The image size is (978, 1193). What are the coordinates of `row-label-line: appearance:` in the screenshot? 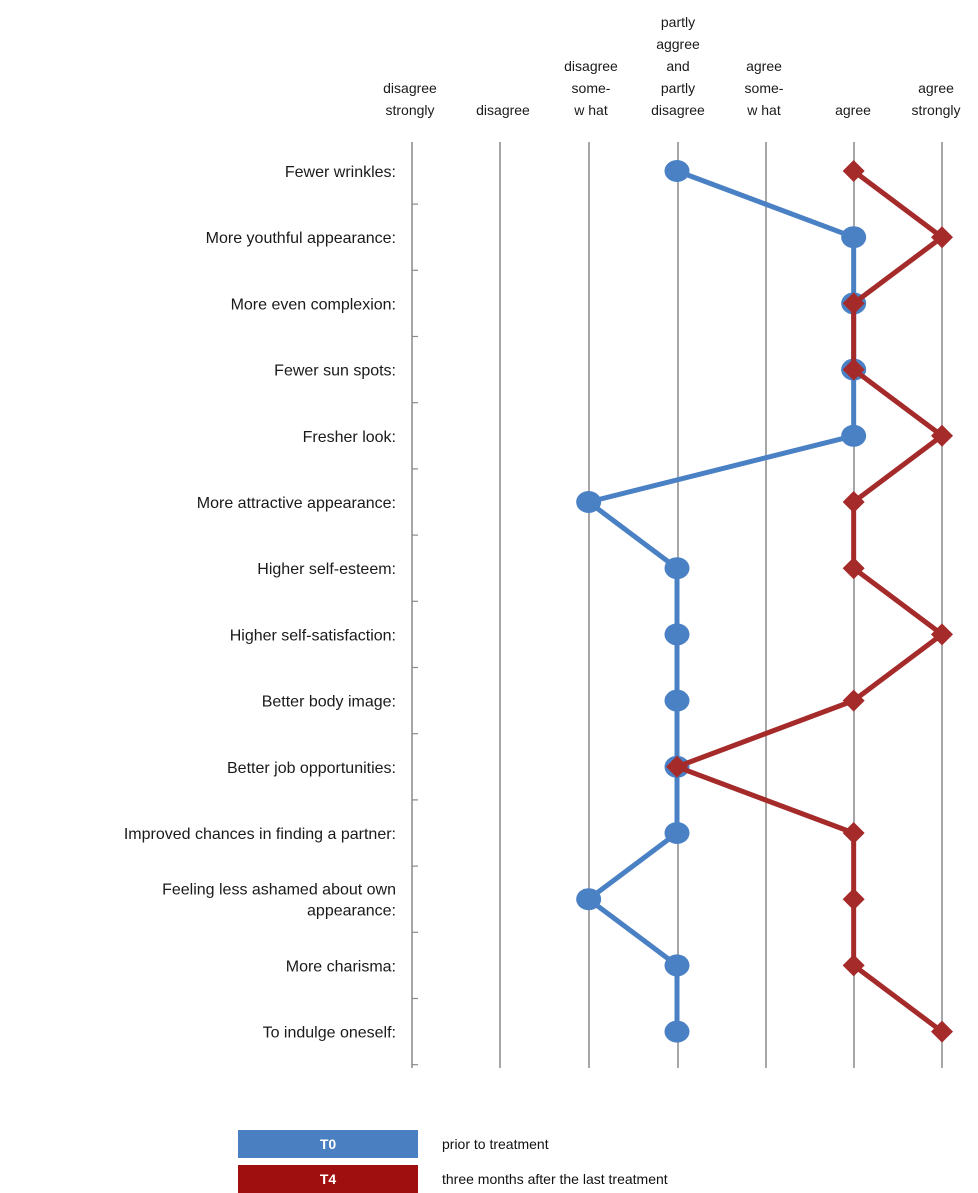 It's located at (351, 911).